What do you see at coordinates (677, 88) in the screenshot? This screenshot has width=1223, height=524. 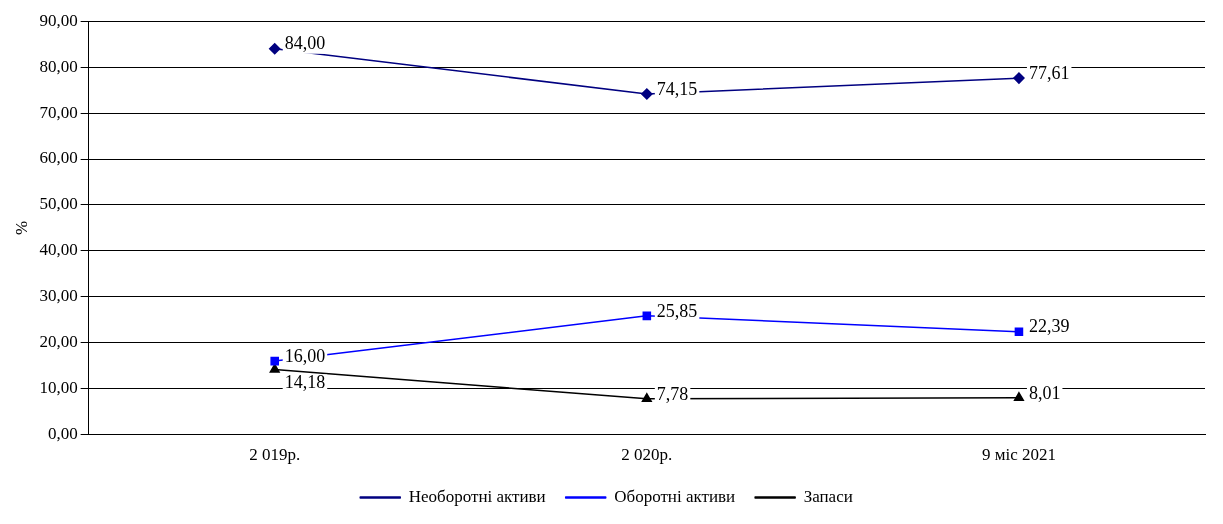 I see `data-label: 74,15` at bounding box center [677, 88].